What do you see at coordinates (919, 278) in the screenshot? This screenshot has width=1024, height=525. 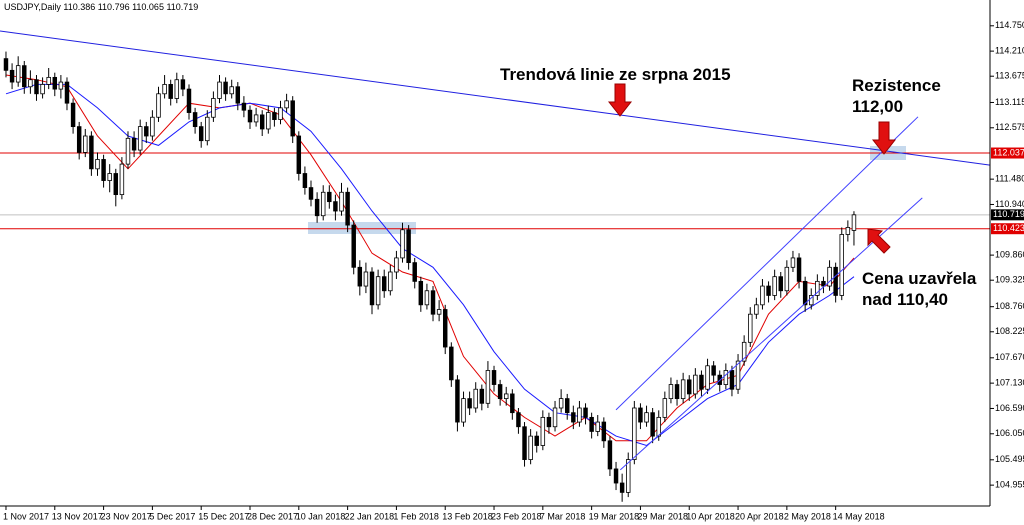 I see `annotation: Cena uzavřela` at bounding box center [919, 278].